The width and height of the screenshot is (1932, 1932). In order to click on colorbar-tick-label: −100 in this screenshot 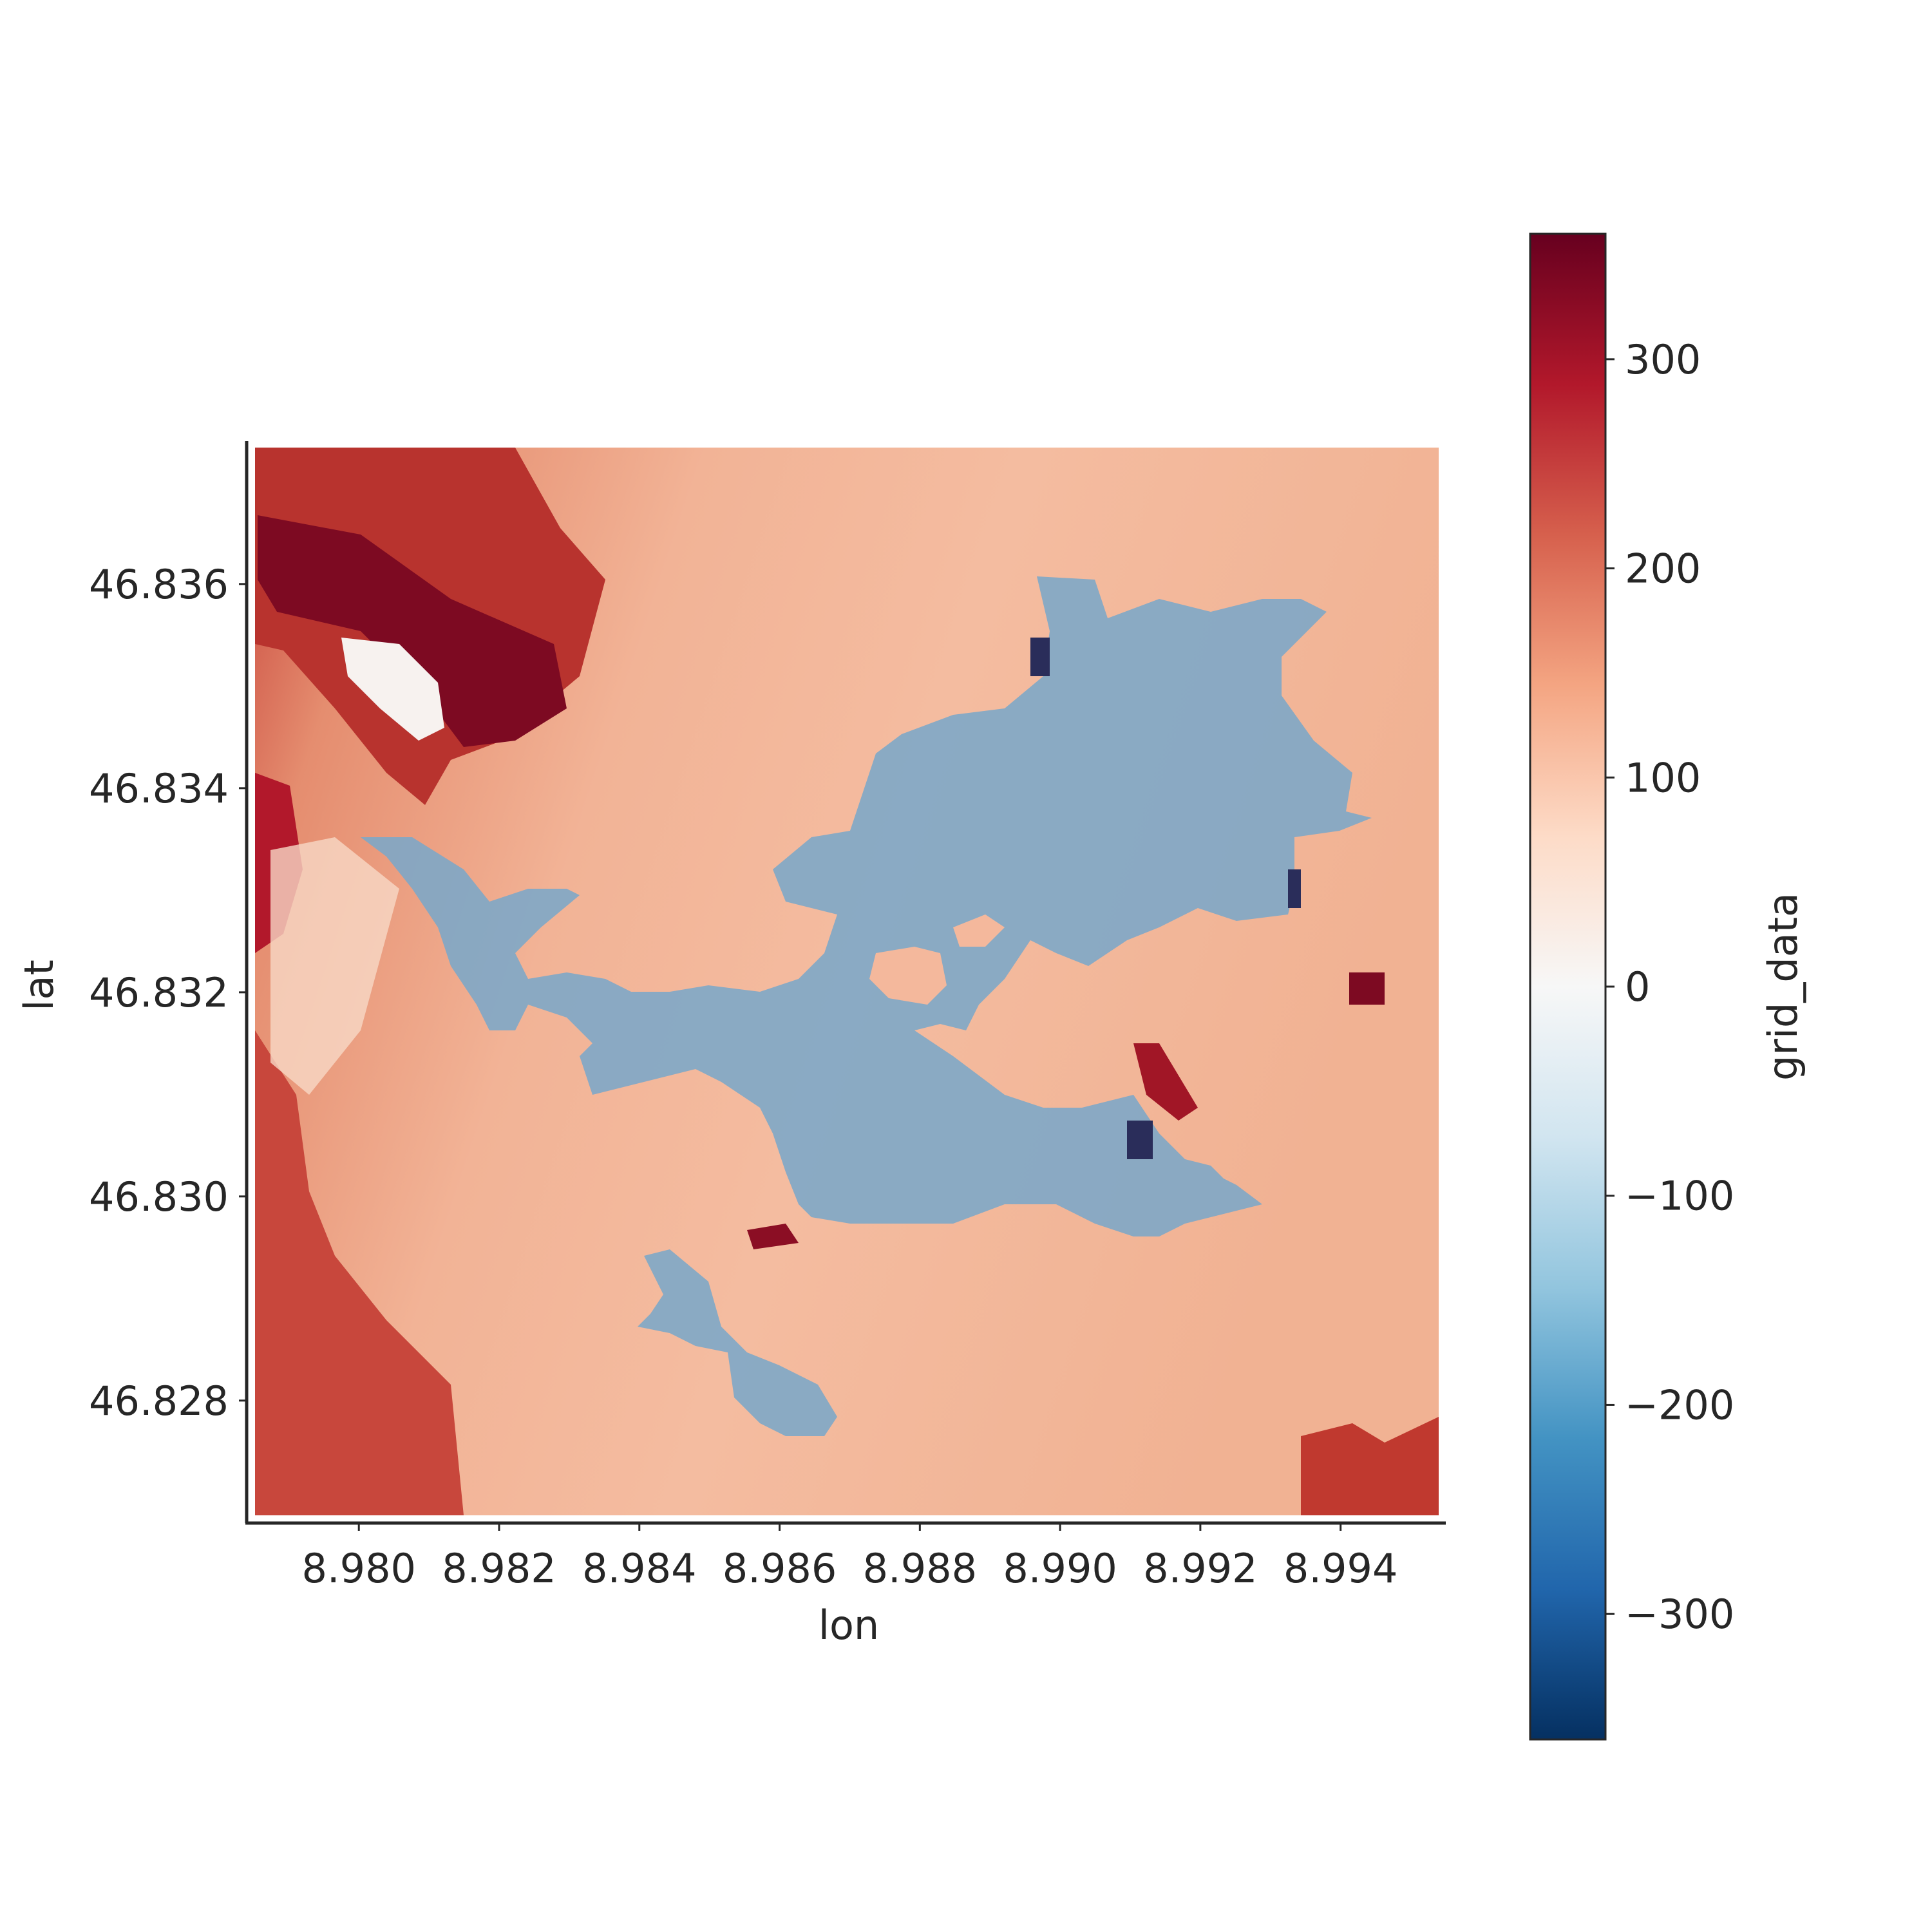, I will do `click(1679, 1196)`.